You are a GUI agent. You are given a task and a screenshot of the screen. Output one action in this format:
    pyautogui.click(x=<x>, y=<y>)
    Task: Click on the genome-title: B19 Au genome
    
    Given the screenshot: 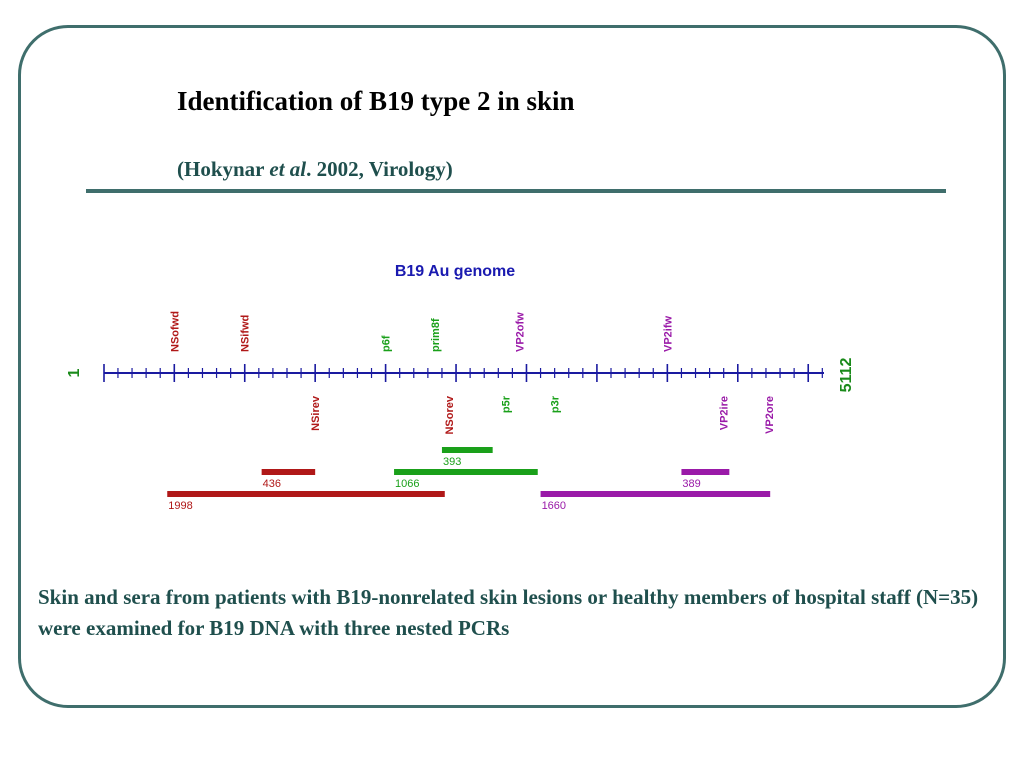 What is the action you would take?
    pyautogui.click(x=455, y=271)
    